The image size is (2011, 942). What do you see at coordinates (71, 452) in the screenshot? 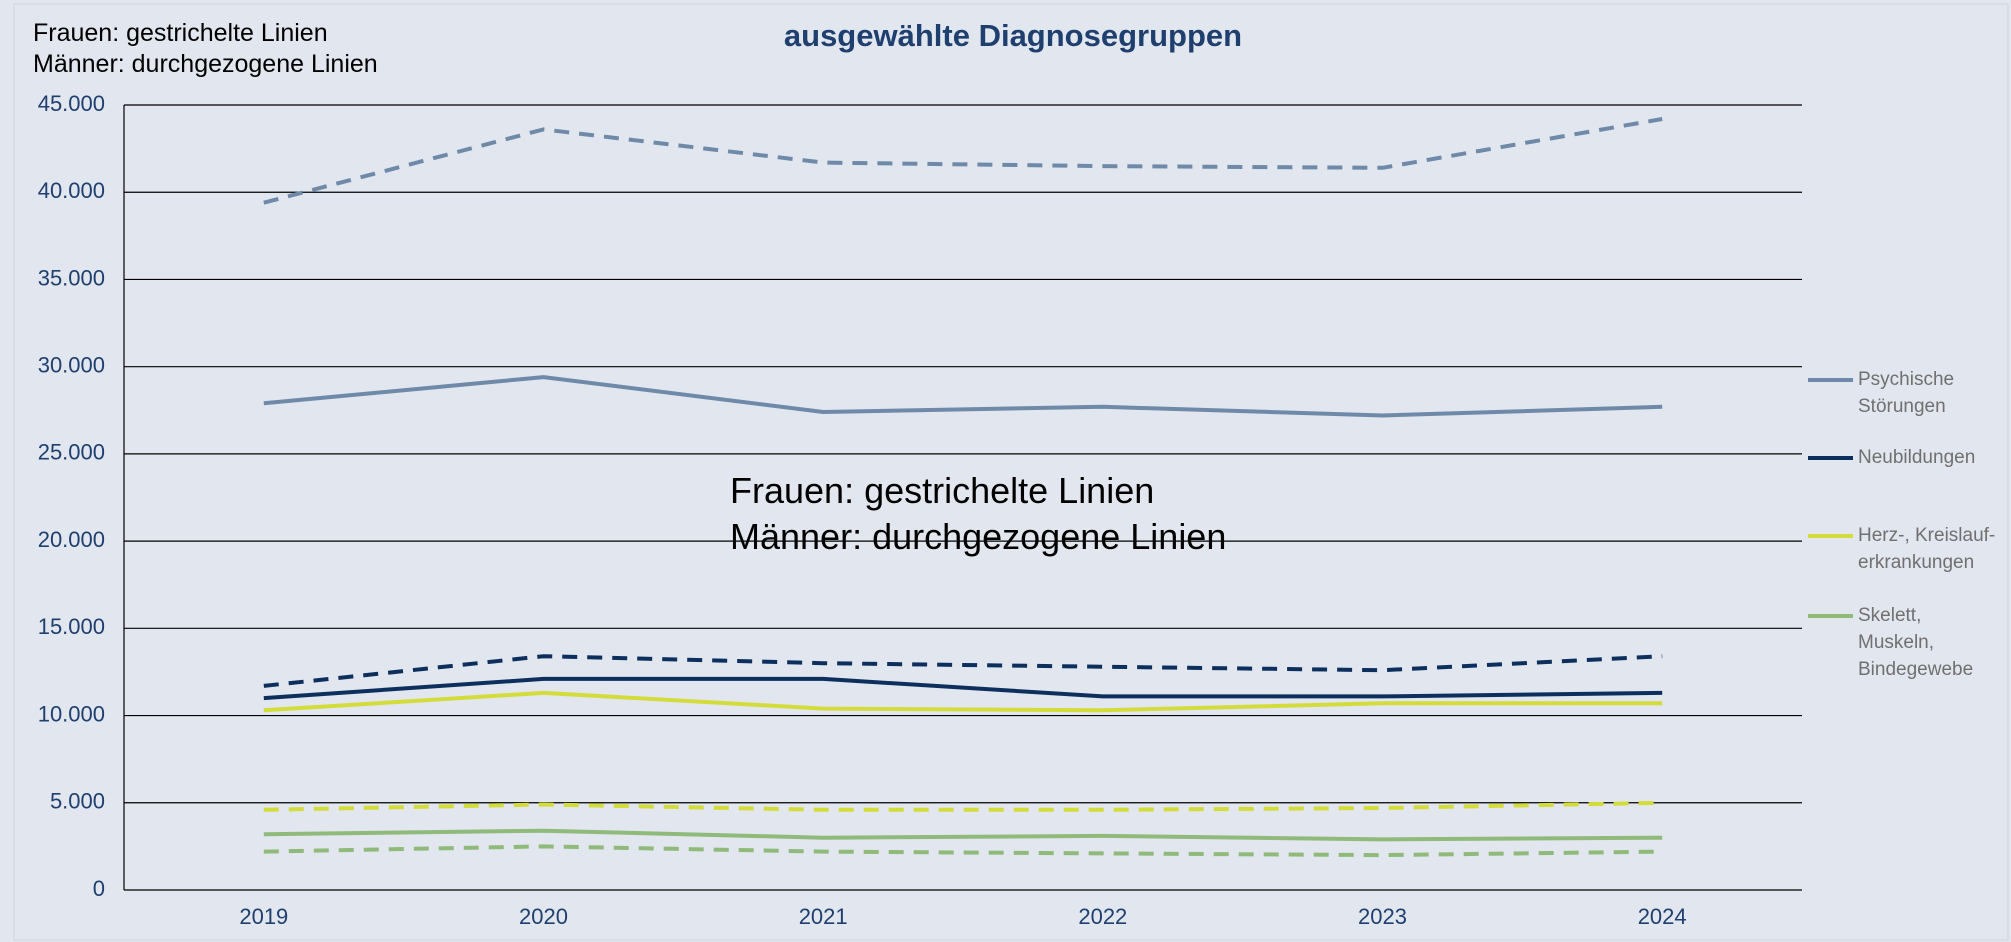
I see `y-tick-label: 25.000` at bounding box center [71, 452].